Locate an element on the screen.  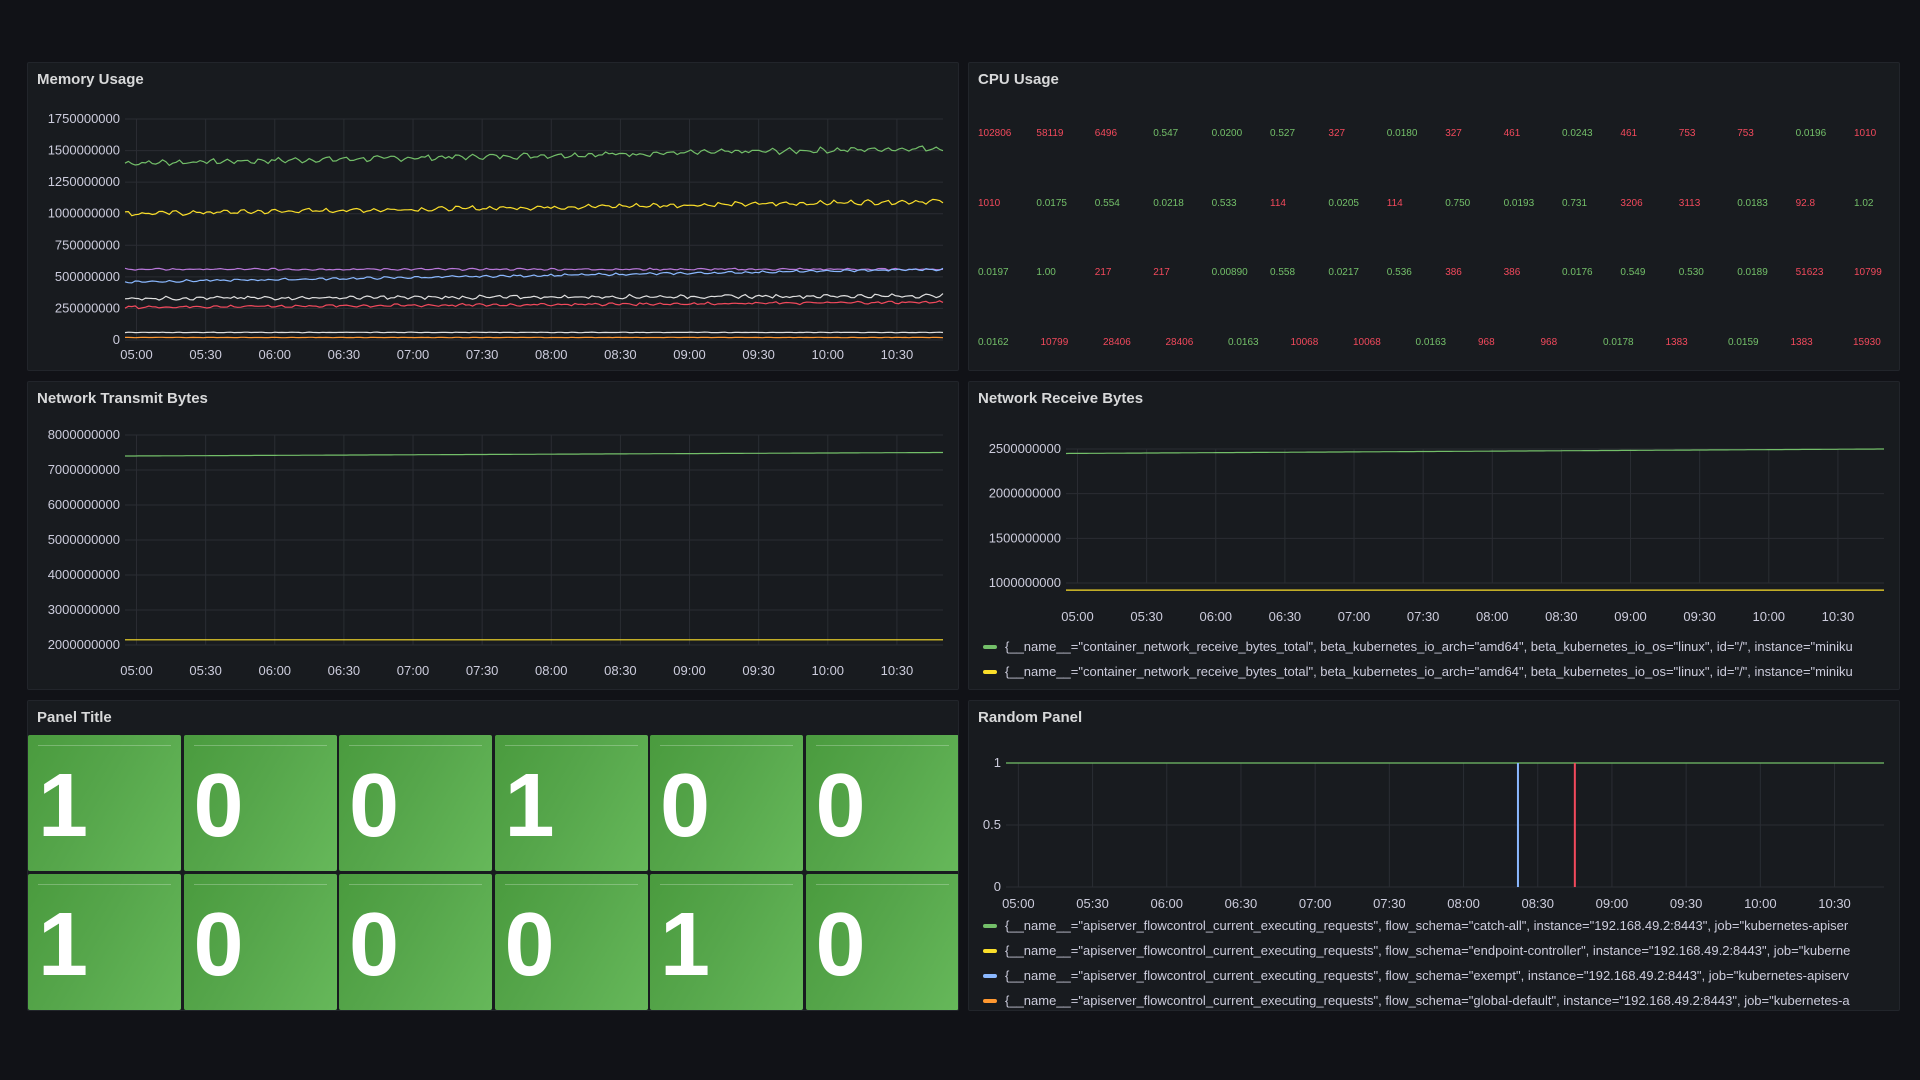
cpu-value: 1010 is located at coordinates (1865, 133).